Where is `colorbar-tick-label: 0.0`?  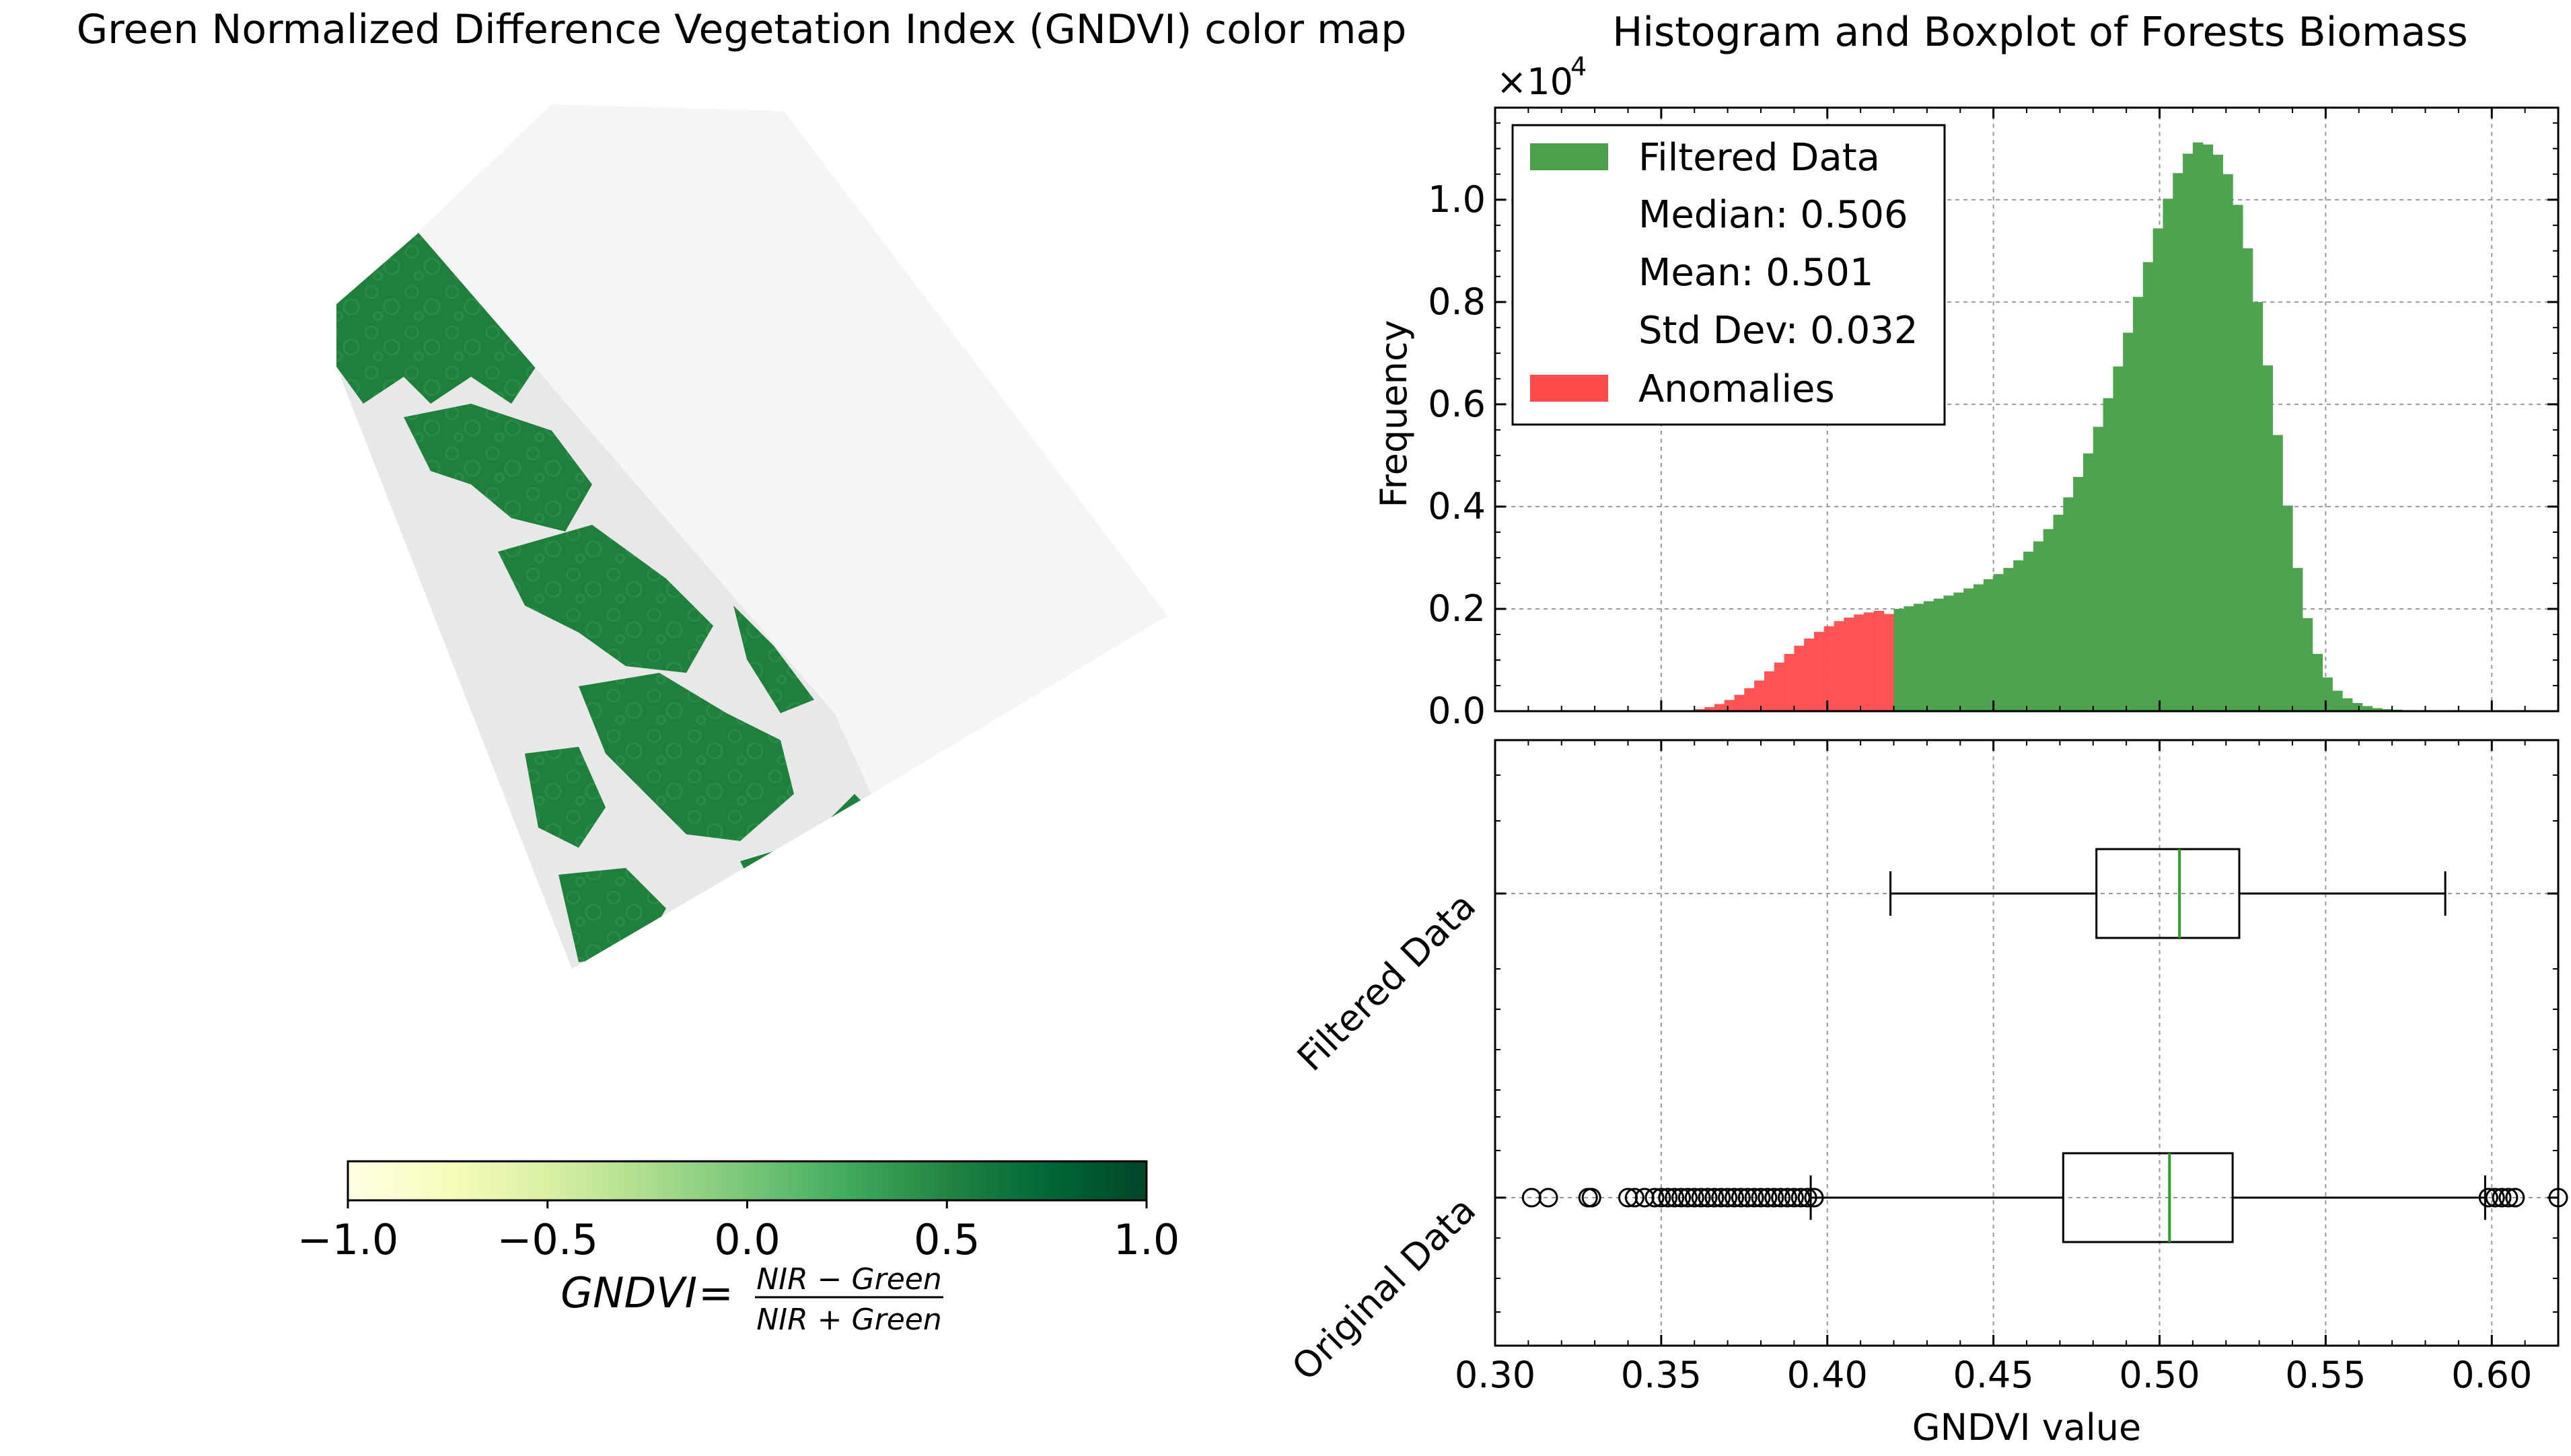
colorbar-tick-label: 0.0 is located at coordinates (747, 1239).